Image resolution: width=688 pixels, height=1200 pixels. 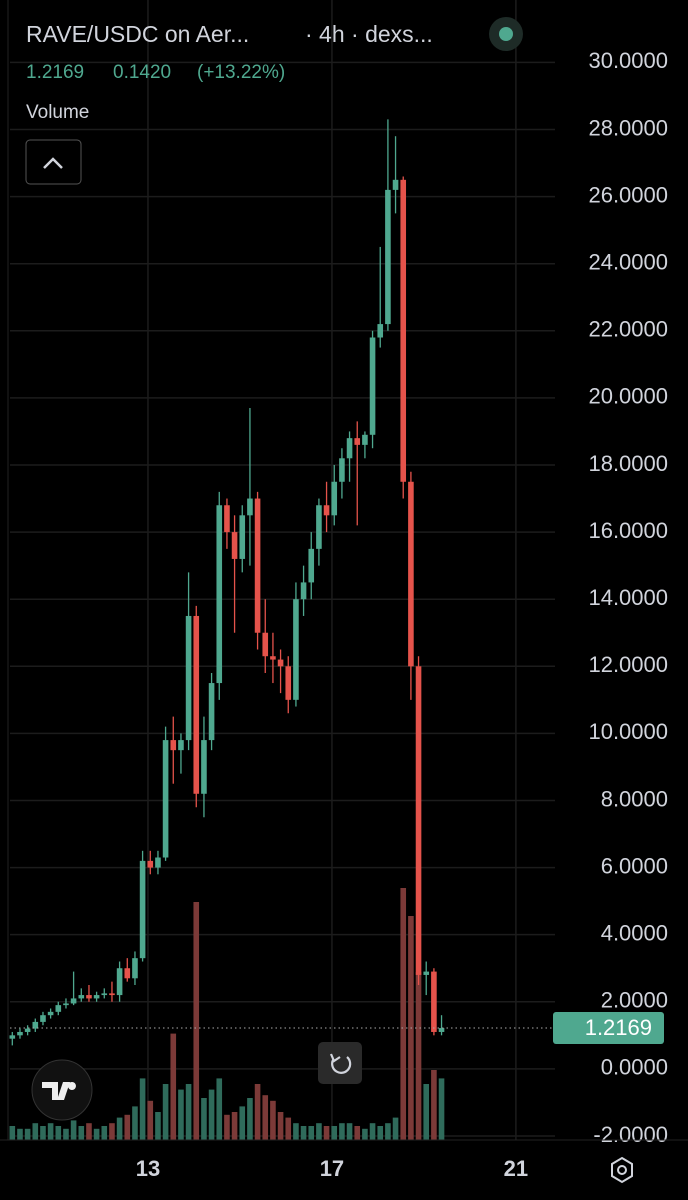 I want to click on y-tick-label: 4.0000, so click(x=634, y=932).